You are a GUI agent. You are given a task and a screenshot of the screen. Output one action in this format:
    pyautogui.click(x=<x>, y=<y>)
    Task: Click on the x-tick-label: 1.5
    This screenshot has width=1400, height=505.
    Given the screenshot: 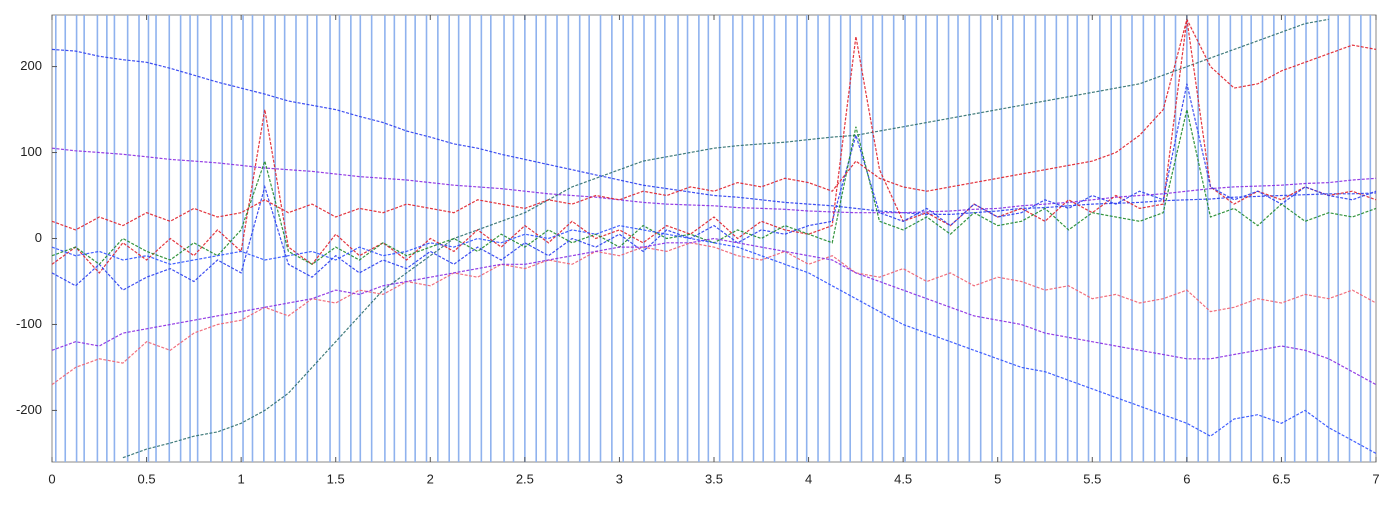 What is the action you would take?
    pyautogui.click(x=336, y=478)
    